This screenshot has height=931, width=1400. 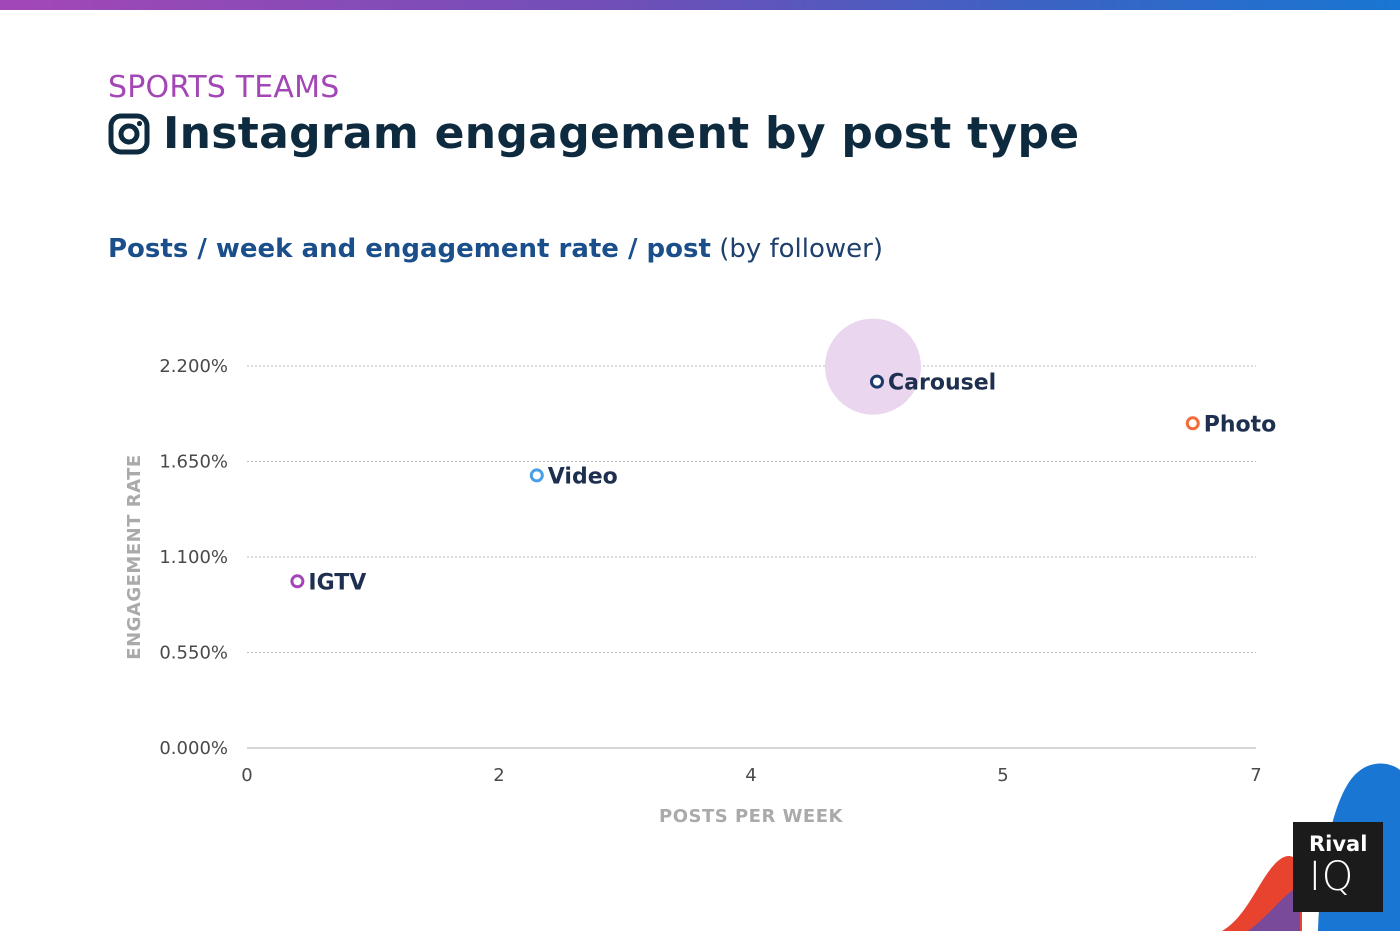 What do you see at coordinates (536, 475) in the screenshot?
I see `data-point-video` at bounding box center [536, 475].